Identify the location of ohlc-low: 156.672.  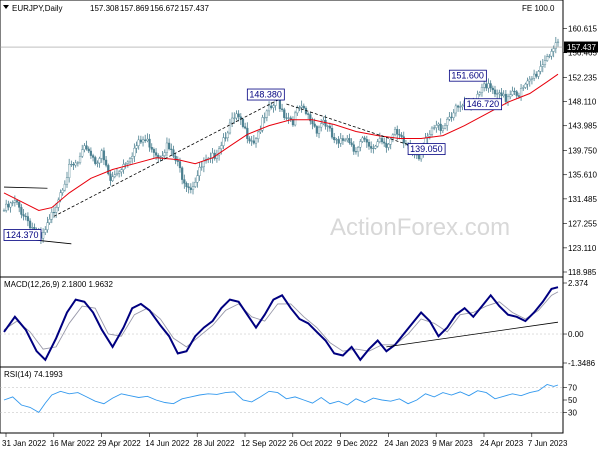
(164, 8).